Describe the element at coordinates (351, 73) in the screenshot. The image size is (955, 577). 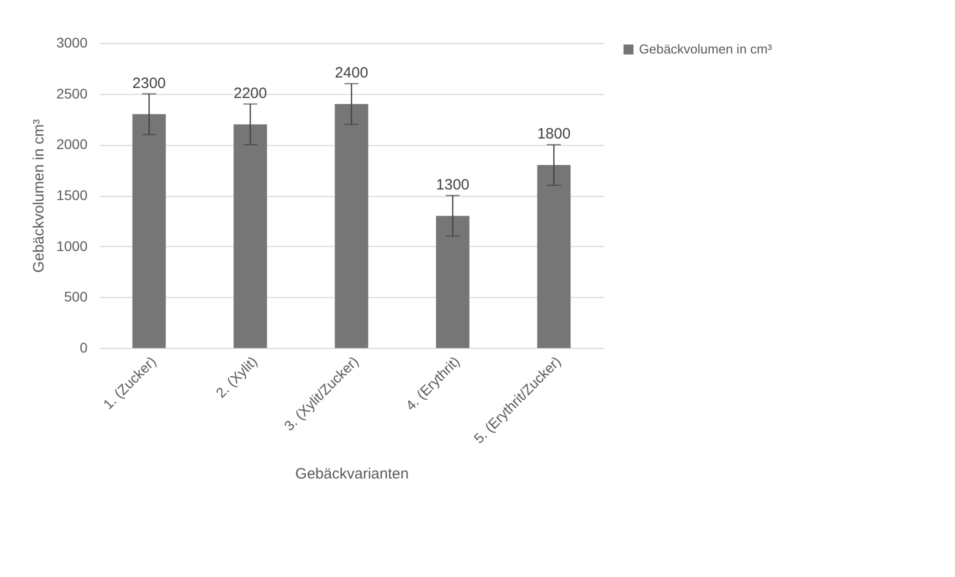
I see `data-label: 2400` at that location.